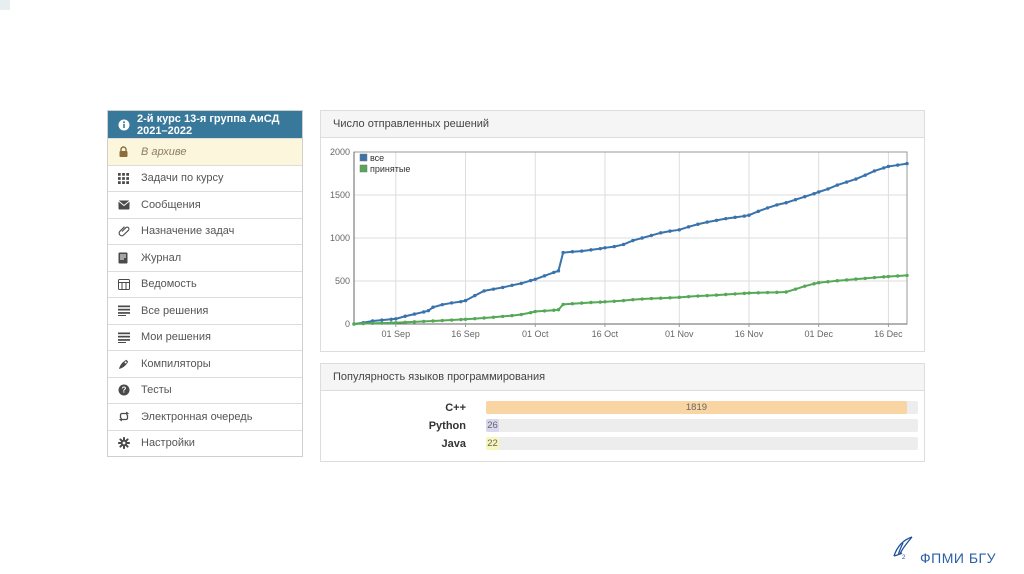 The width and height of the screenshot is (1024, 574). What do you see at coordinates (377, 158) in the screenshot?
I see `svg-text: все` at bounding box center [377, 158].